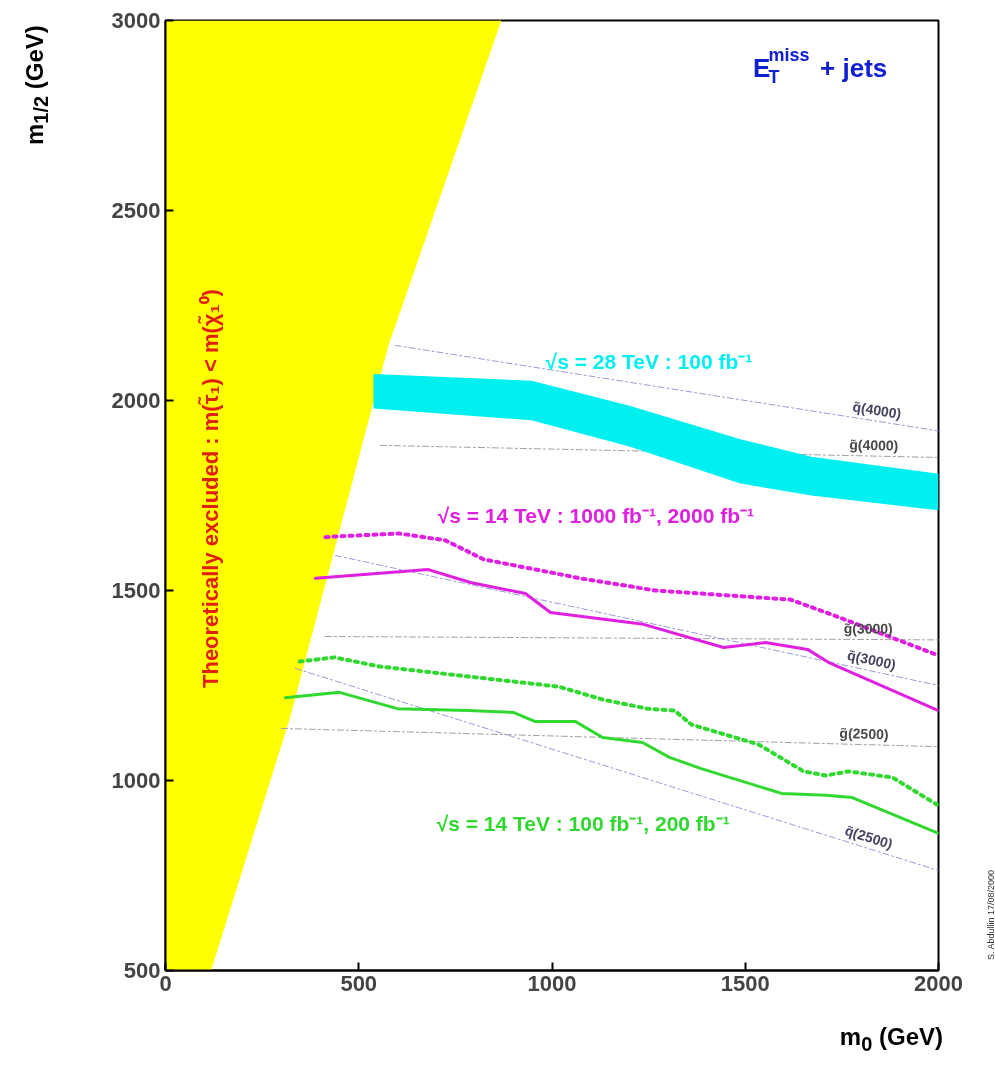  What do you see at coordinates (210, 488) in the screenshot?
I see `annotation: Theoretically excluded : m(τ̃₁) < m(χ̃₁⁰)` at bounding box center [210, 488].